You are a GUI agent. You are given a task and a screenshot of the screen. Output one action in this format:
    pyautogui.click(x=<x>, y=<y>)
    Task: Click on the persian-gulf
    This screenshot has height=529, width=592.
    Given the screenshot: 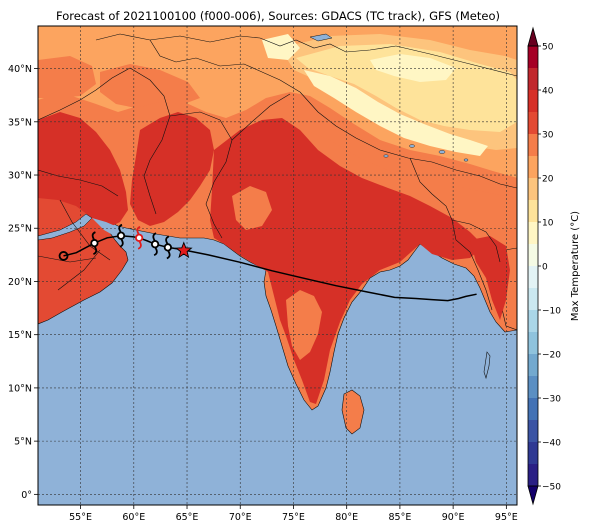 What is the action you would take?
    pyautogui.click(x=65, y=227)
    